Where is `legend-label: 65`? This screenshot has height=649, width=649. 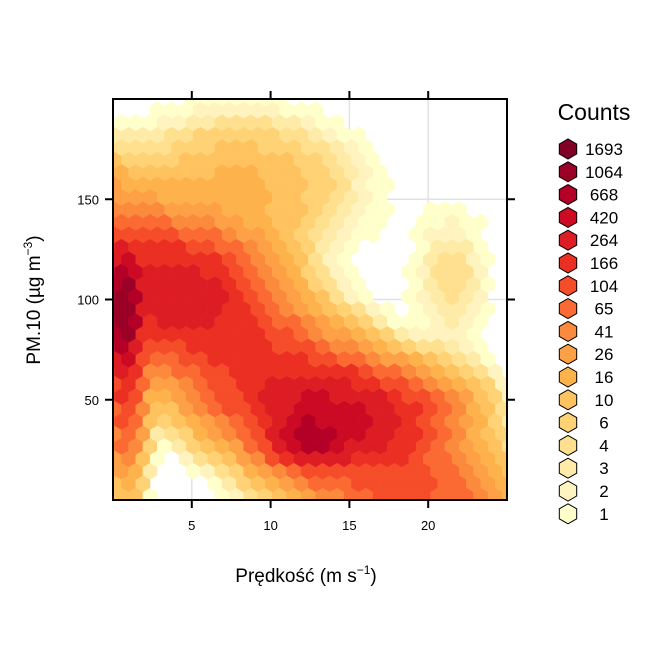 legend-label: 65 is located at coordinates (604, 309).